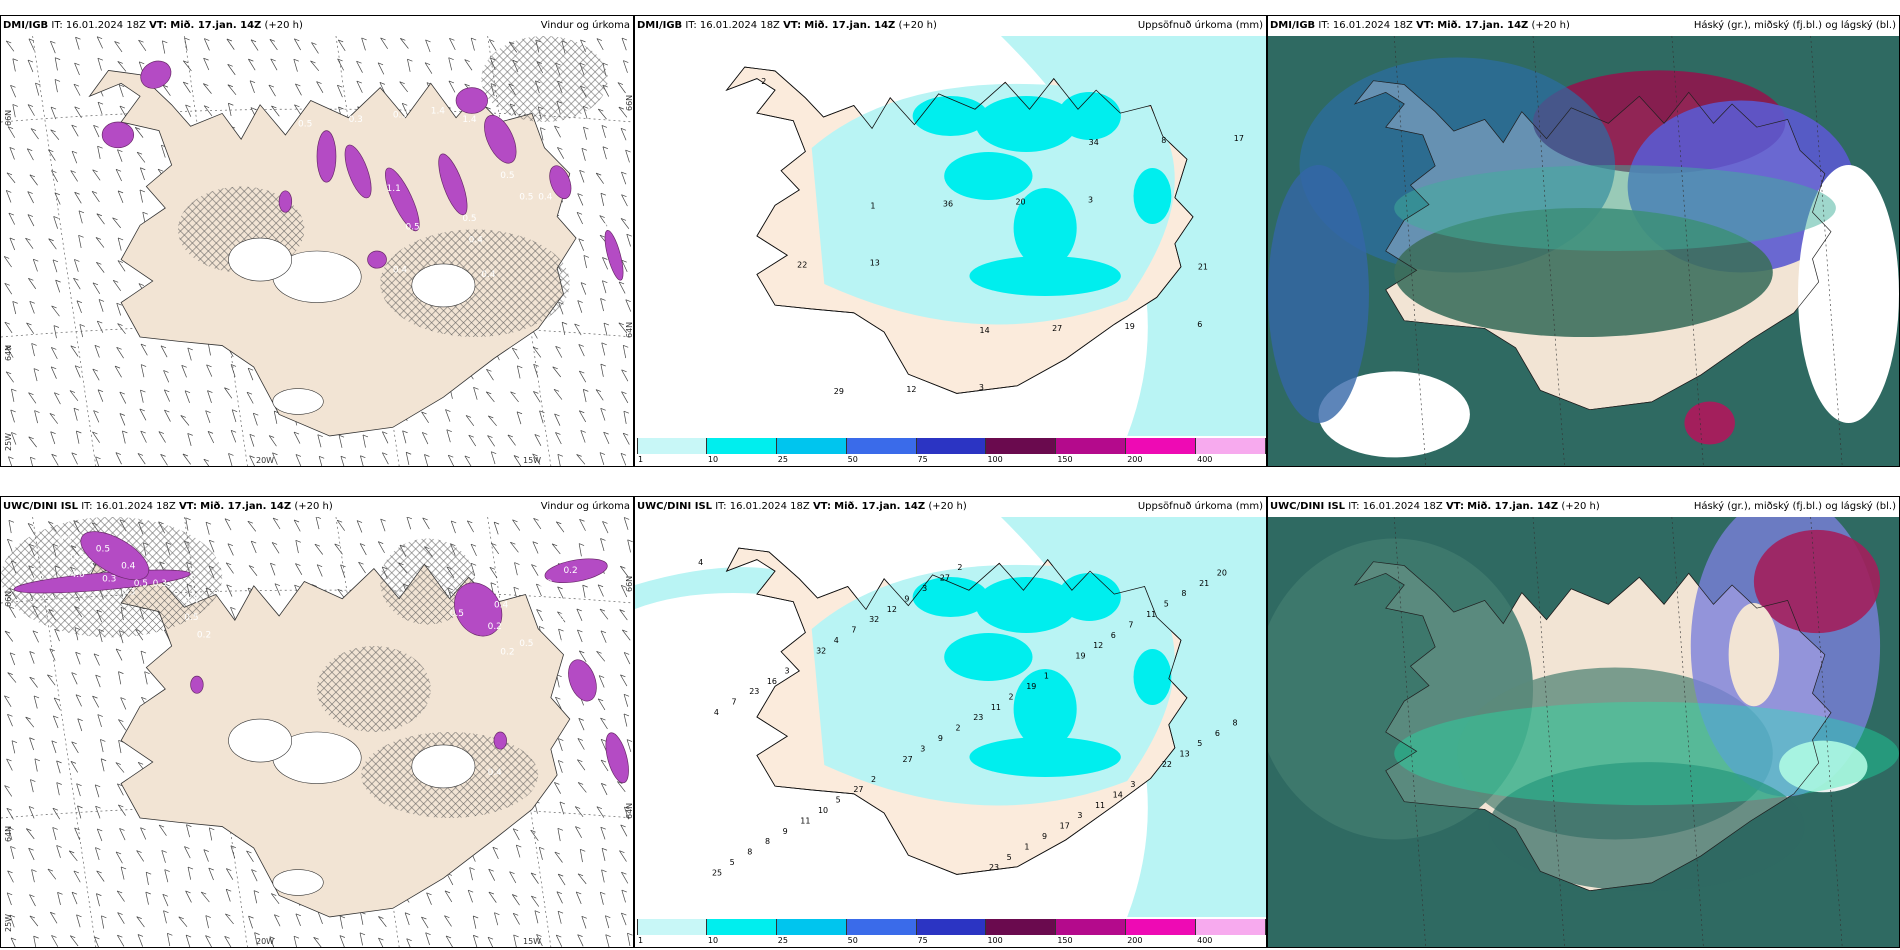 This screenshot has width=1900, height=950. Describe the element at coordinates (734, 702) in the screenshot. I see `precip-value: 7` at that location.